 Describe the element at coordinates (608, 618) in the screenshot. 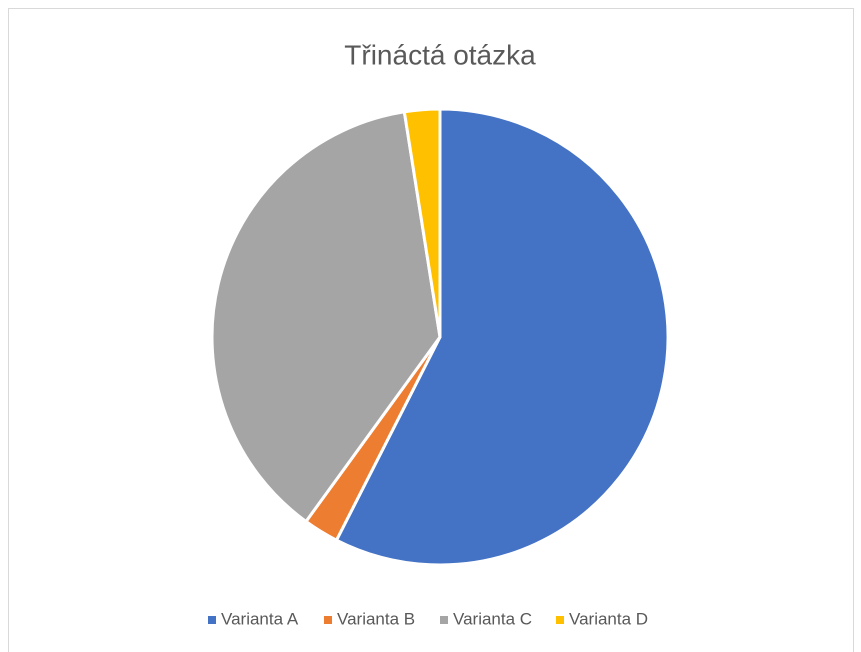

I see `legend-label: Varianta D` at that location.